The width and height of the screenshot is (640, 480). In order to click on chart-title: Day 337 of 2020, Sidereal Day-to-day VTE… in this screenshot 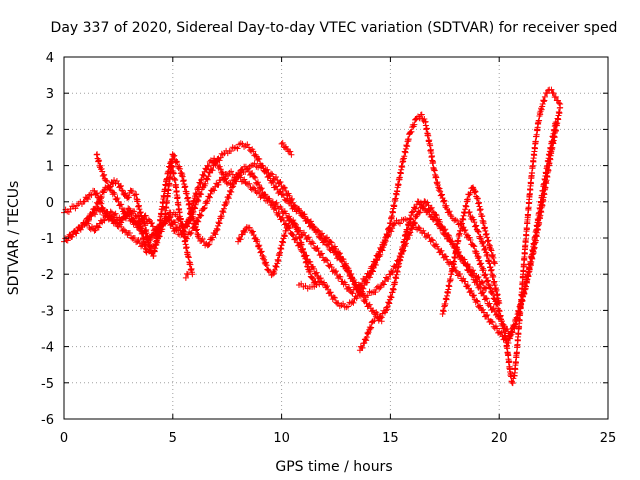, I will do `click(334, 28)`.